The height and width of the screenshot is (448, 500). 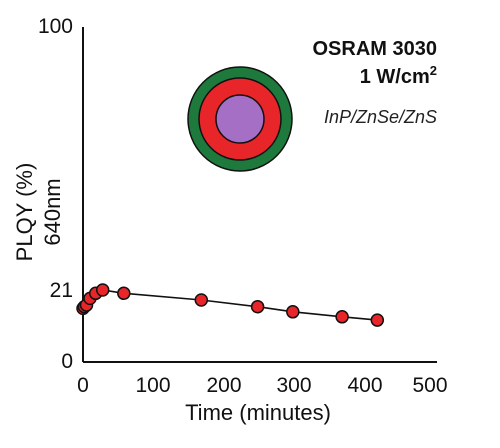 What do you see at coordinates (67, 361) in the screenshot?
I see `y-tick-label-0: 0` at bounding box center [67, 361].